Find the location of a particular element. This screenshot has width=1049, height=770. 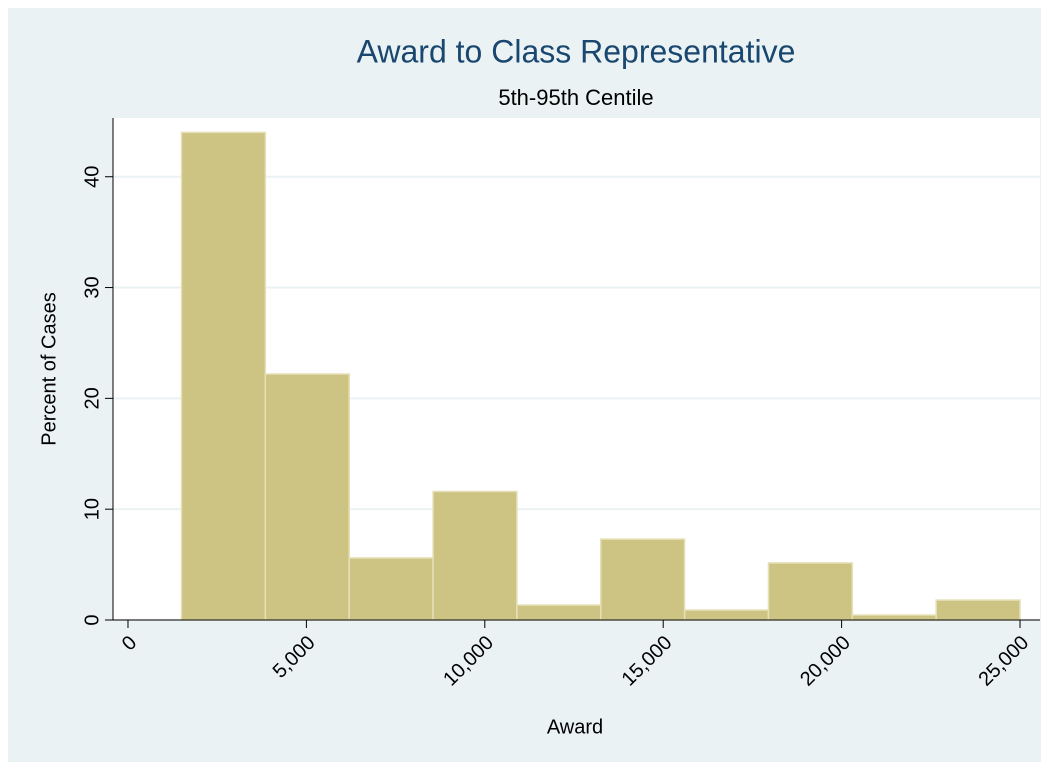

y-tick-label: 10 is located at coordinates (92, 509).